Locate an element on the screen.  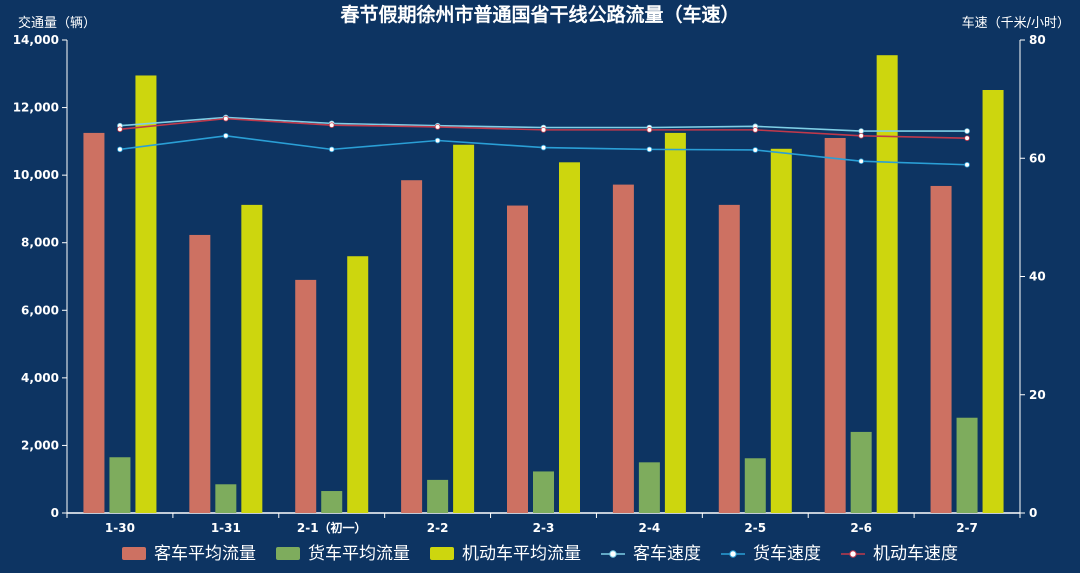
legend-passenger-speed-label: 客车速度 is located at coordinates (667, 554).